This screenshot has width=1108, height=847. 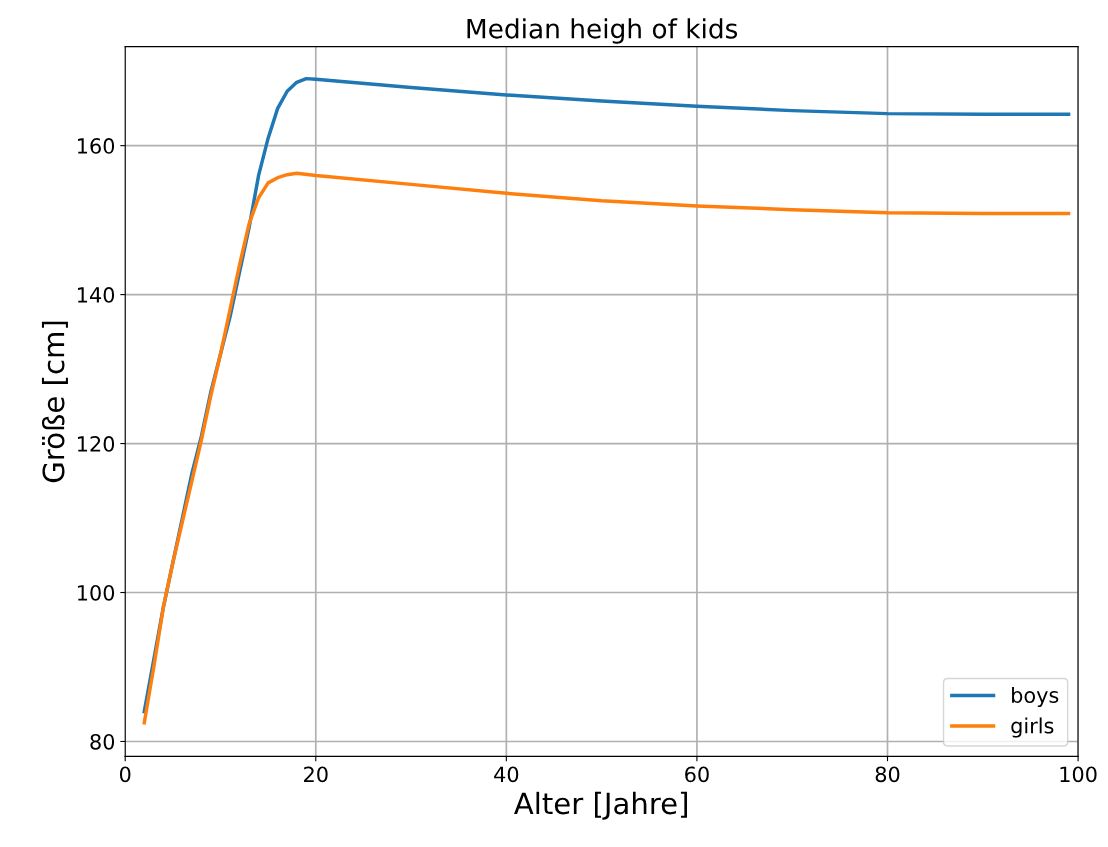 What do you see at coordinates (1032, 727) in the screenshot?
I see `legend-label: girls` at bounding box center [1032, 727].